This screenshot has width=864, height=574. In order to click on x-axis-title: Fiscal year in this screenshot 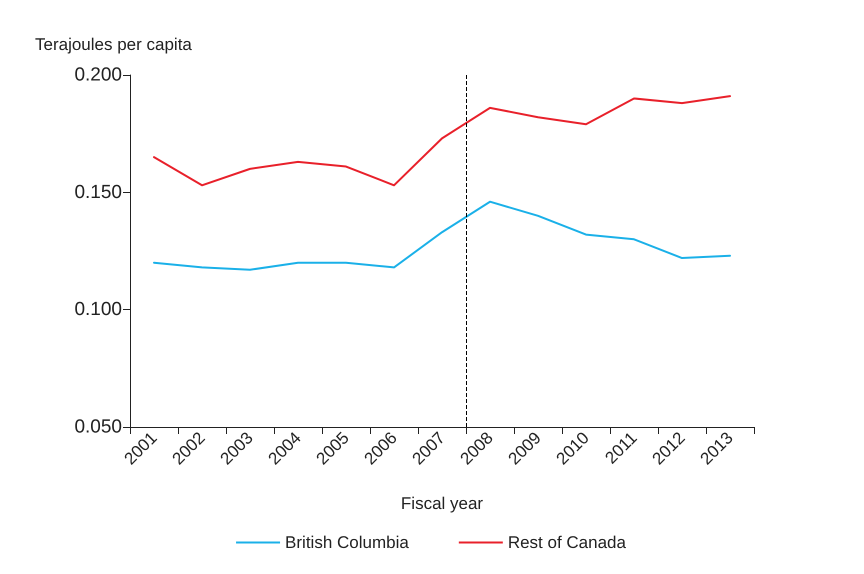, I will do `click(442, 503)`.